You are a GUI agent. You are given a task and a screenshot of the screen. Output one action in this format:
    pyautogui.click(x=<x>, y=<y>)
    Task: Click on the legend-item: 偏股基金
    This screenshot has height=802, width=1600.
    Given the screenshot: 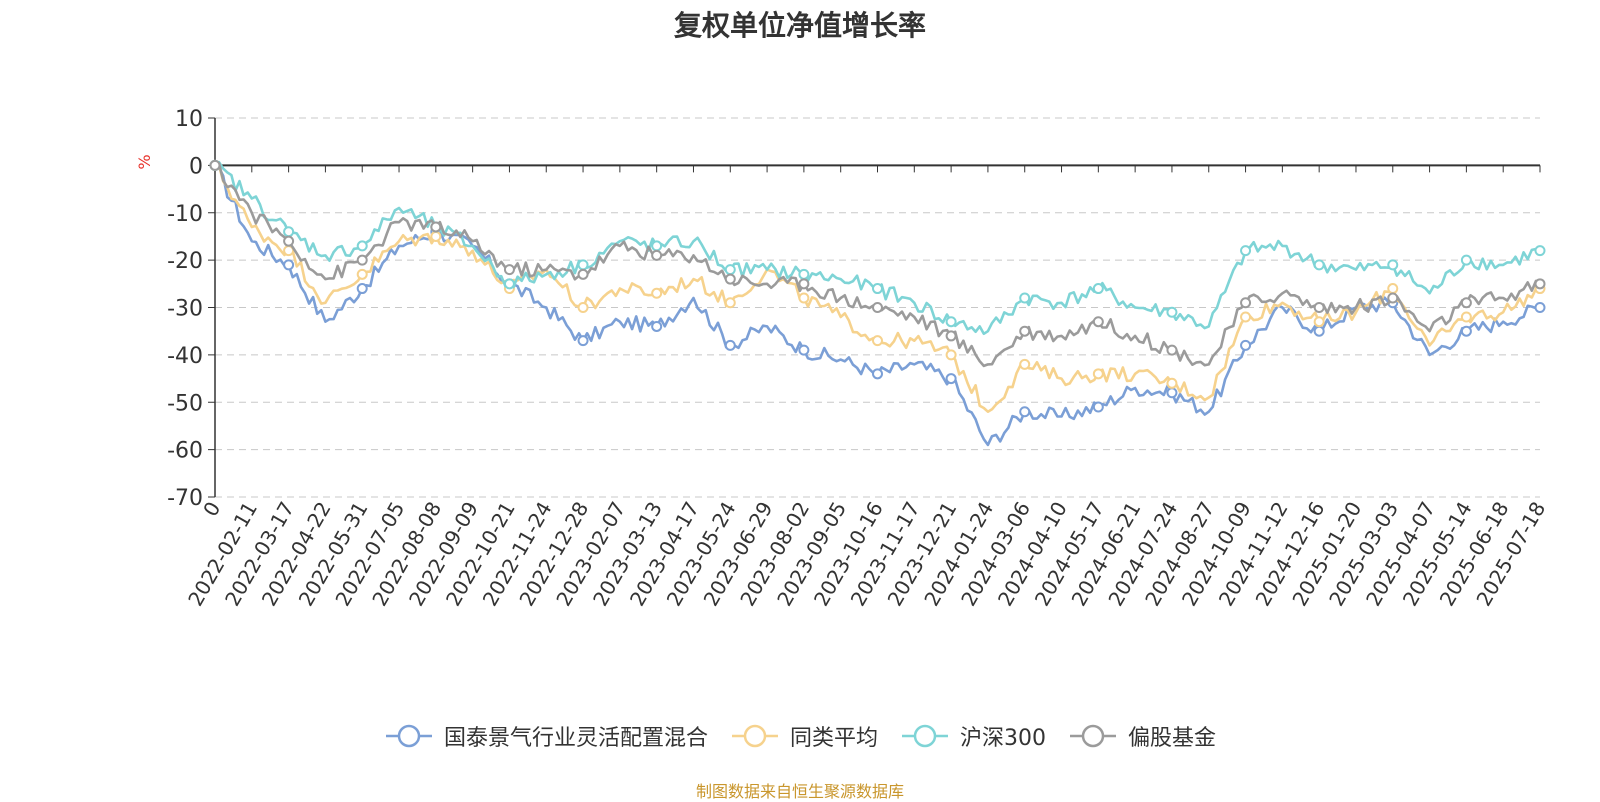 What is the action you would take?
    pyautogui.click(x=1142, y=736)
    